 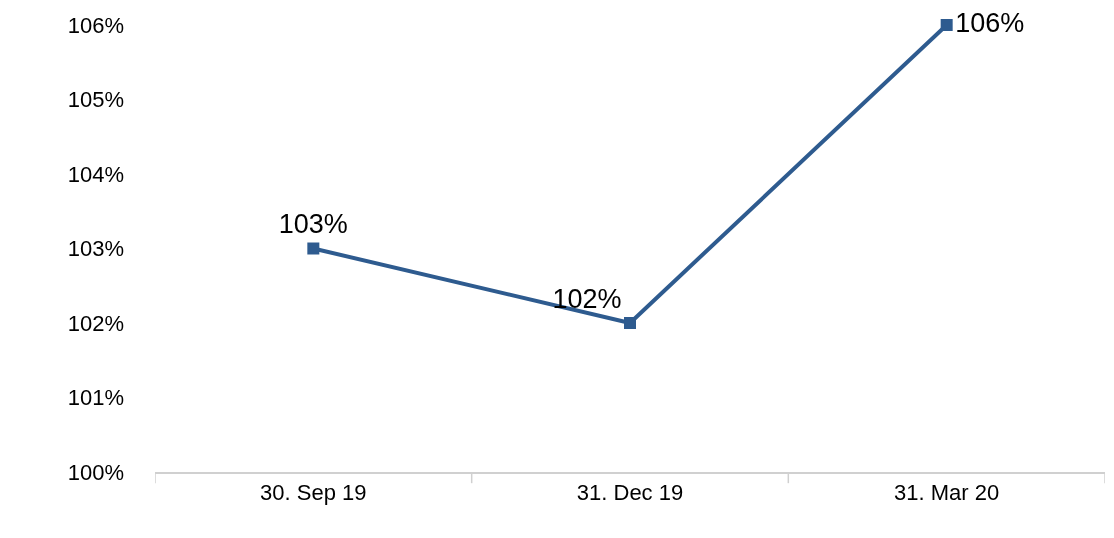 What do you see at coordinates (990, 22) in the screenshot?
I see `data-label: 106%` at bounding box center [990, 22].